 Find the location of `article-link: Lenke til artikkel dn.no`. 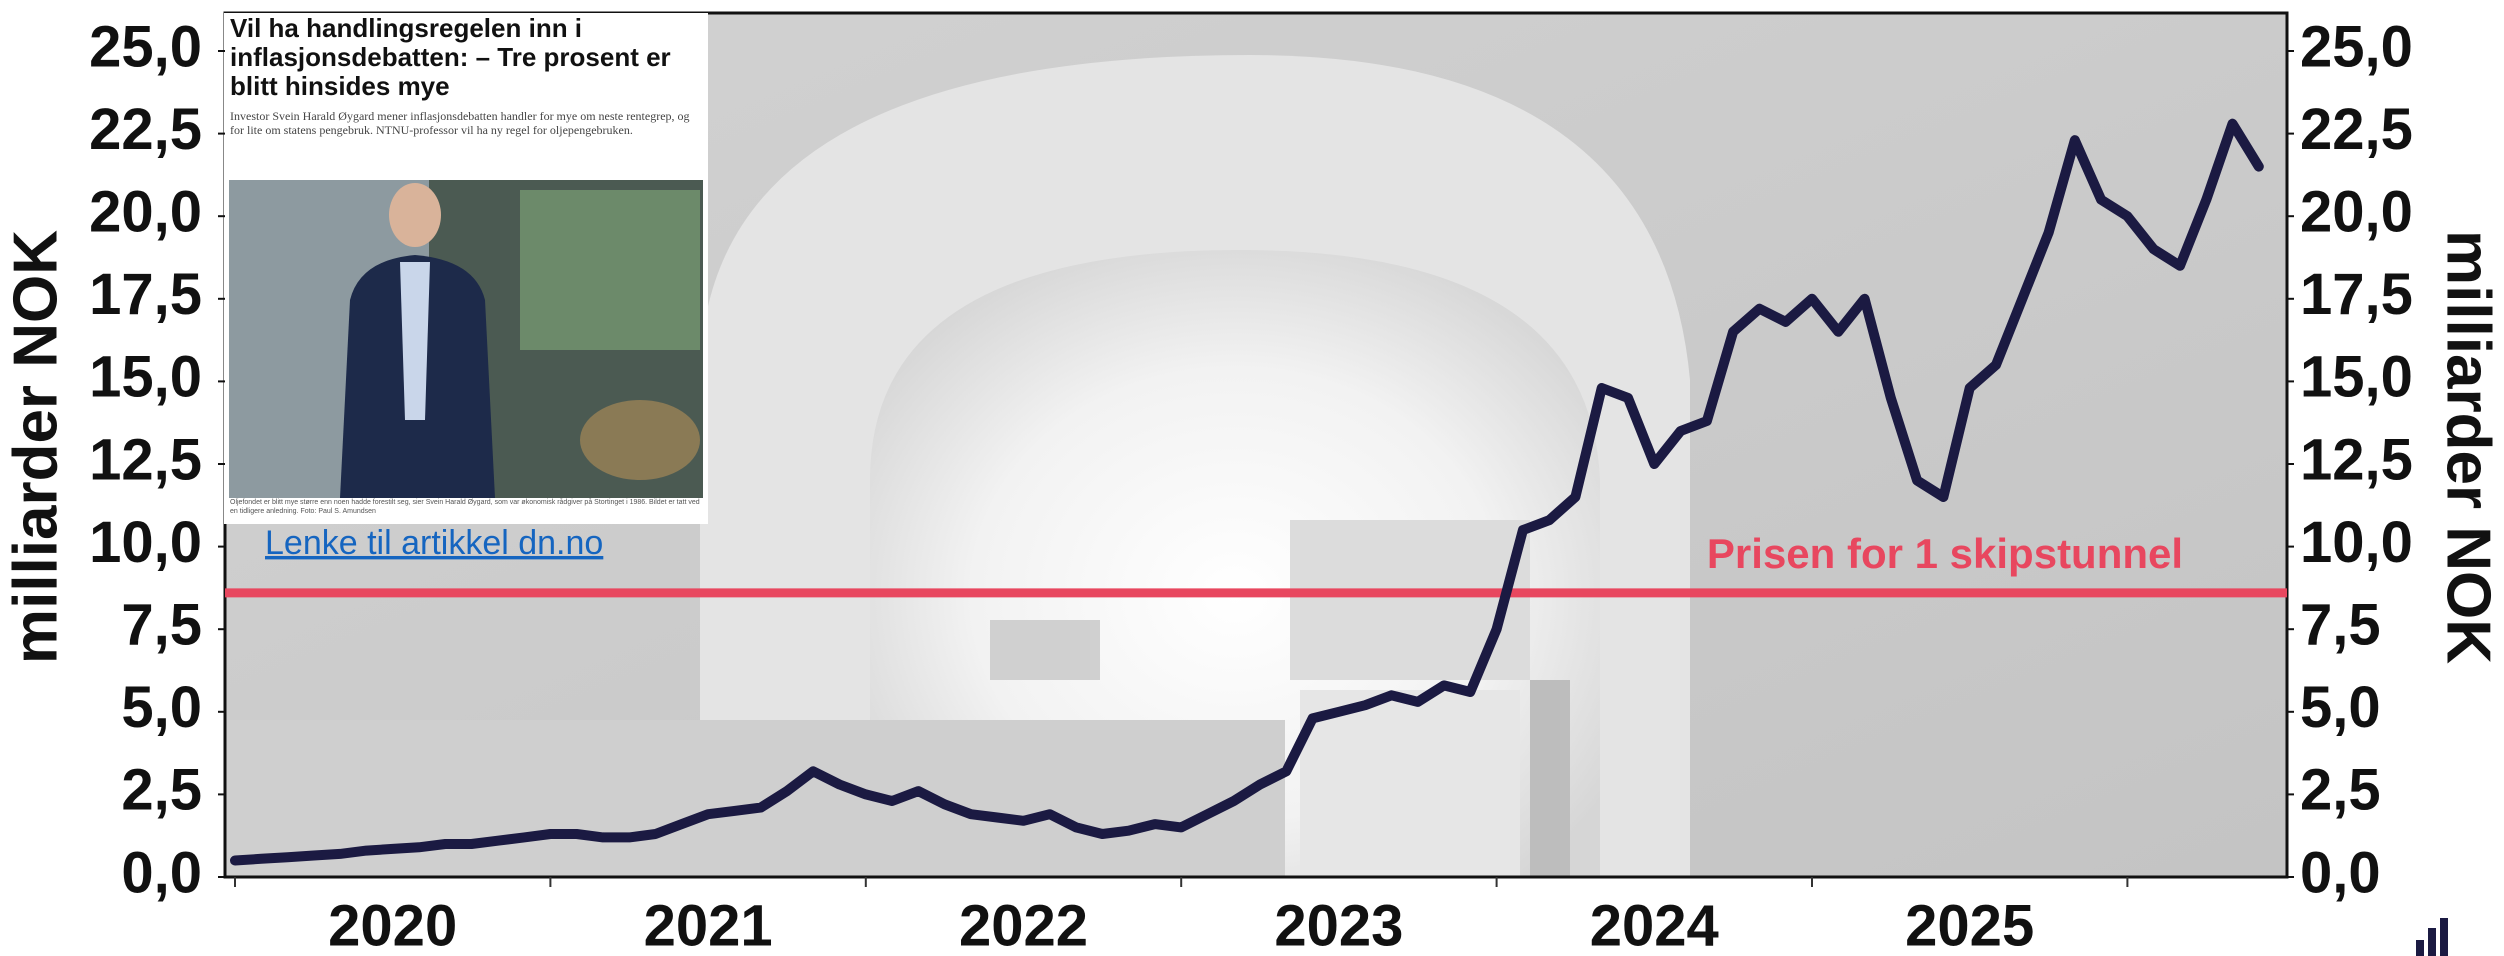

article-link: Lenke til artikkel dn.no is located at coordinates (434, 543).